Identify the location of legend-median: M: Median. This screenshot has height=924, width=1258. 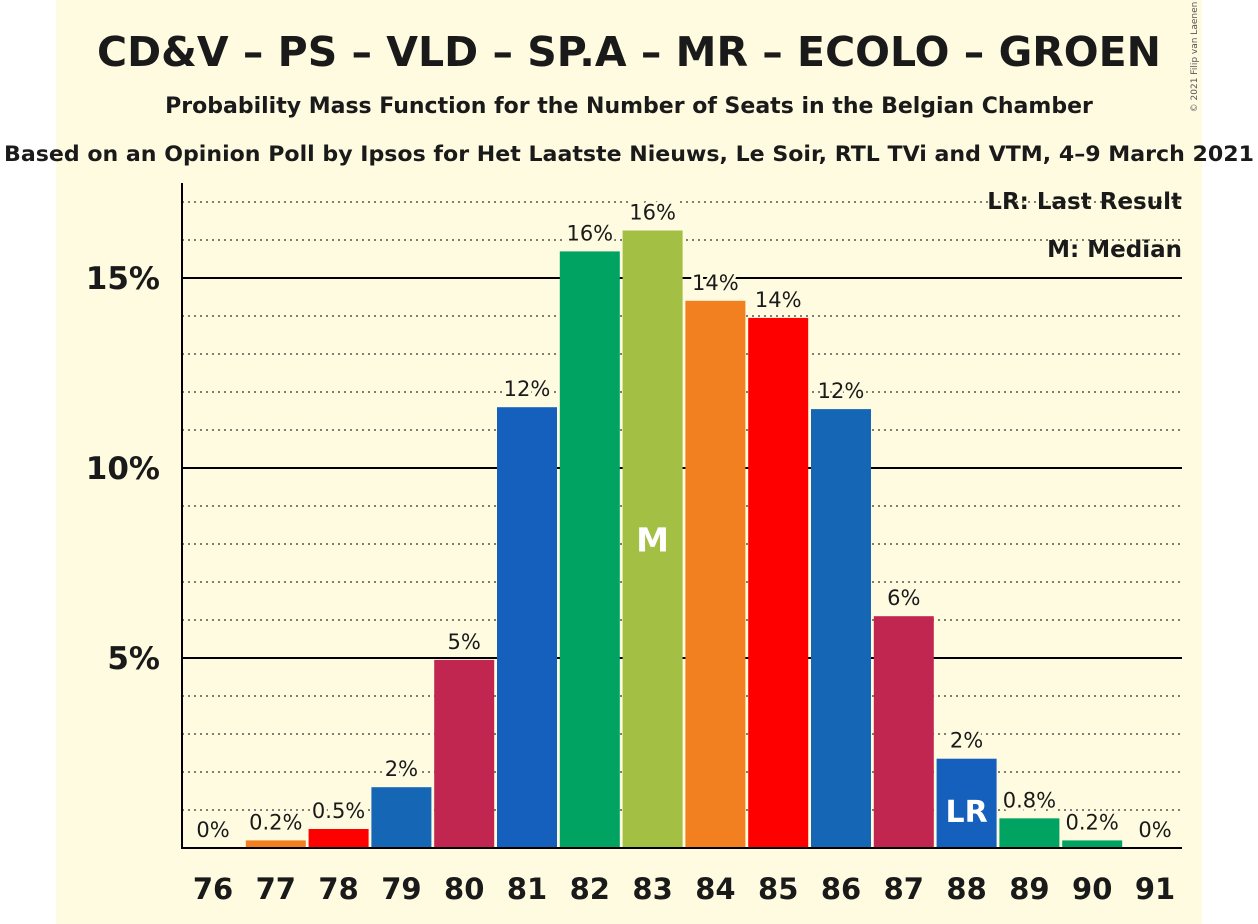
(1114, 250).